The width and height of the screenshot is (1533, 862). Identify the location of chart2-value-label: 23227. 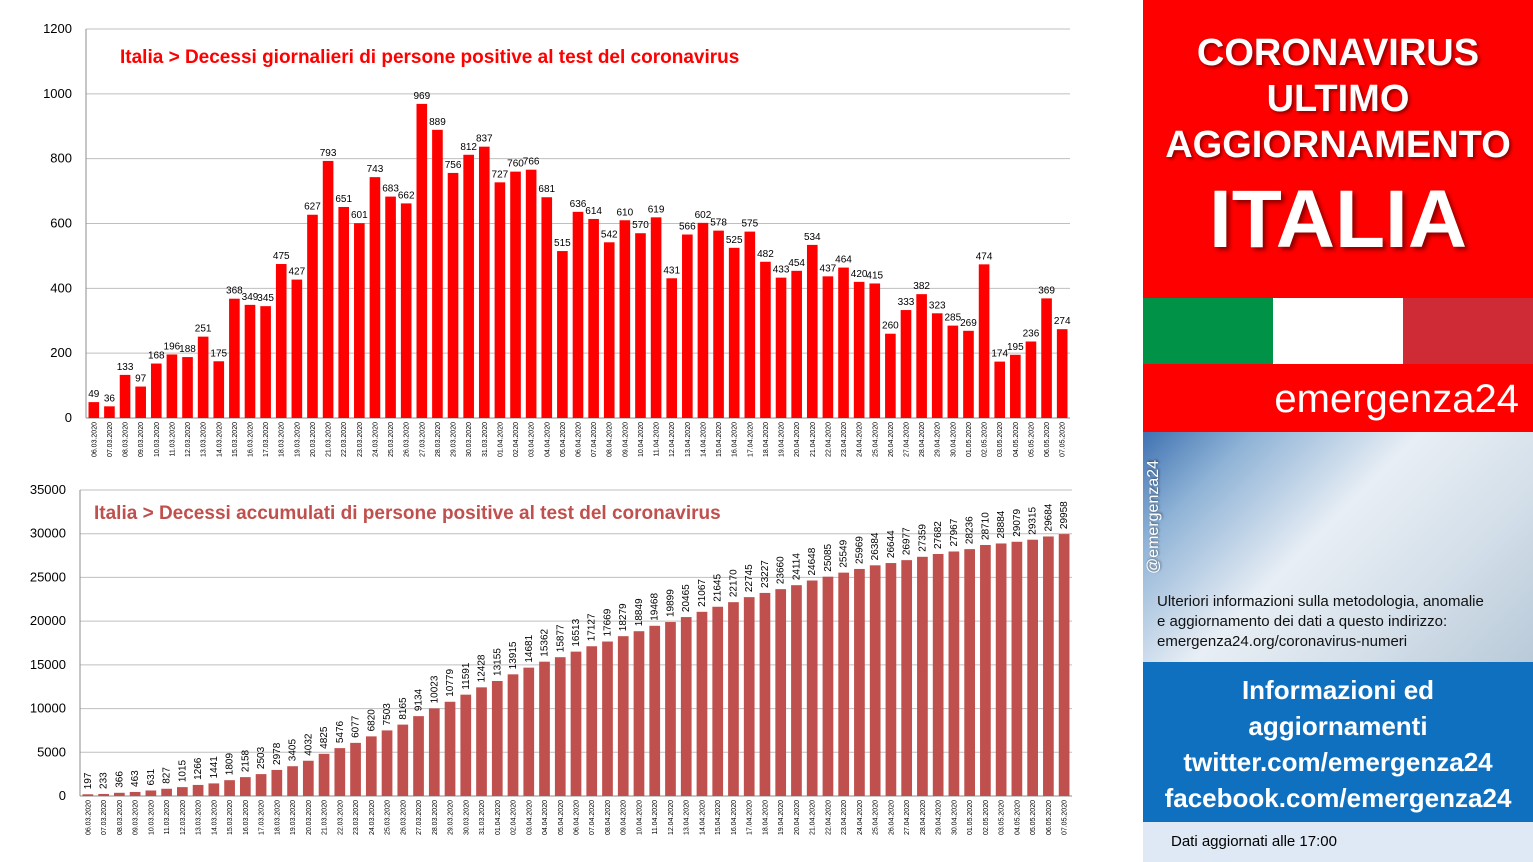
(765, 574).